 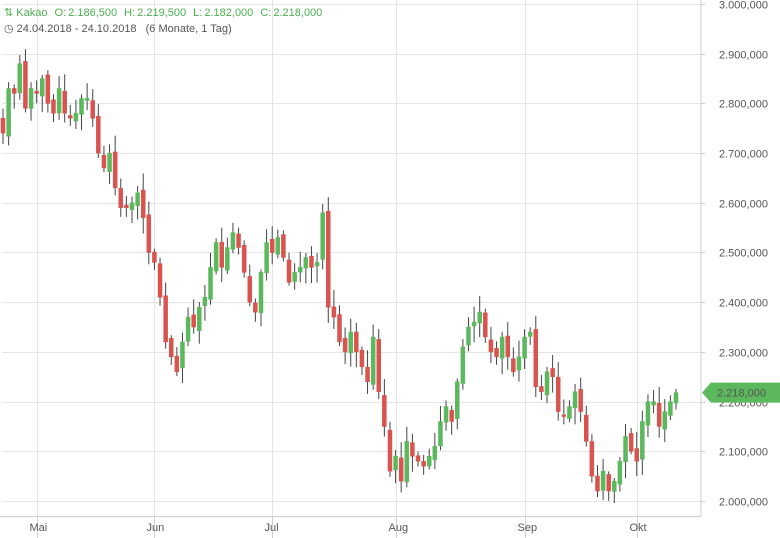 What do you see at coordinates (743, 304) in the screenshot?
I see `ytick-label-4: 2.400,000` at bounding box center [743, 304].